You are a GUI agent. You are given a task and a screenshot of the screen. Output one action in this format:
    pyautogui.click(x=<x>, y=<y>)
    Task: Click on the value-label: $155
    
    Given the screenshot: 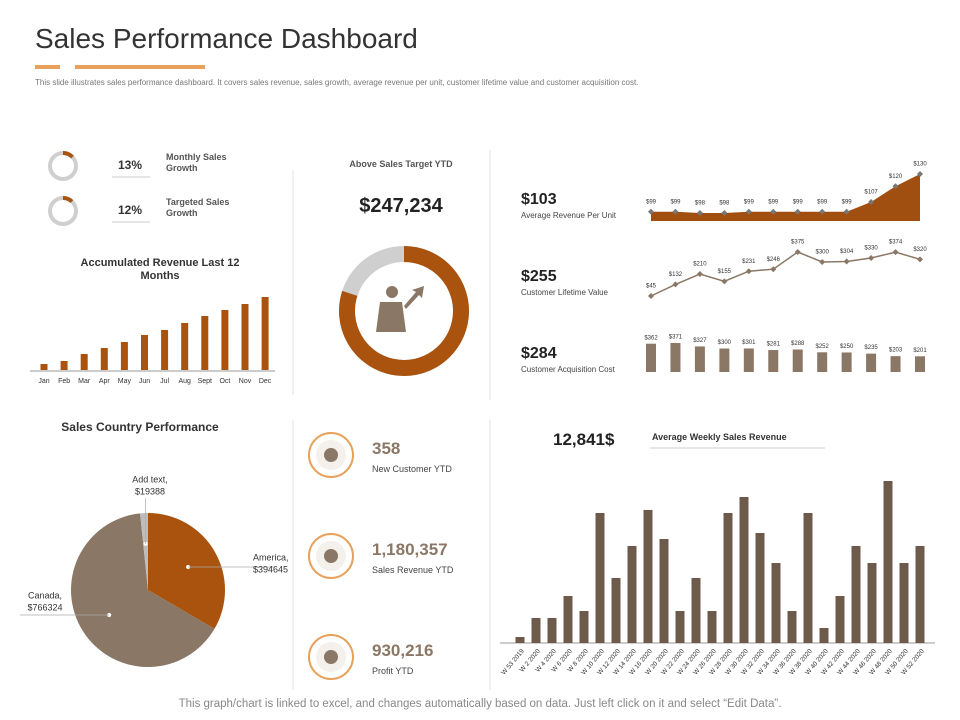 What is the action you would take?
    pyautogui.click(x=725, y=272)
    